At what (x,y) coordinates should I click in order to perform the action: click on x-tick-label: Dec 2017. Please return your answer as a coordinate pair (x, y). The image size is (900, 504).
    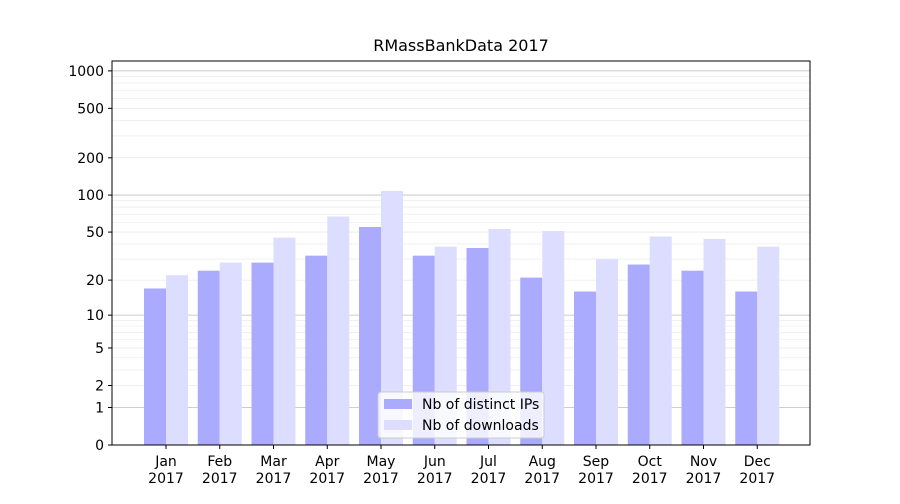
    Looking at the image, I should click on (757, 470).